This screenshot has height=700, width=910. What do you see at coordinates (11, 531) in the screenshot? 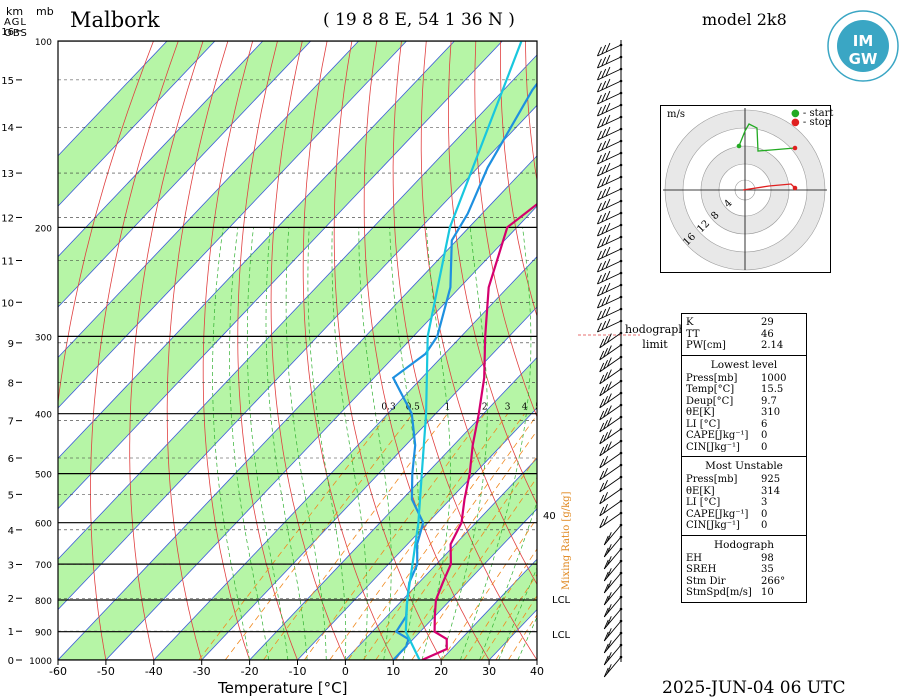
I see `height-tick-label: 4` at bounding box center [11, 531].